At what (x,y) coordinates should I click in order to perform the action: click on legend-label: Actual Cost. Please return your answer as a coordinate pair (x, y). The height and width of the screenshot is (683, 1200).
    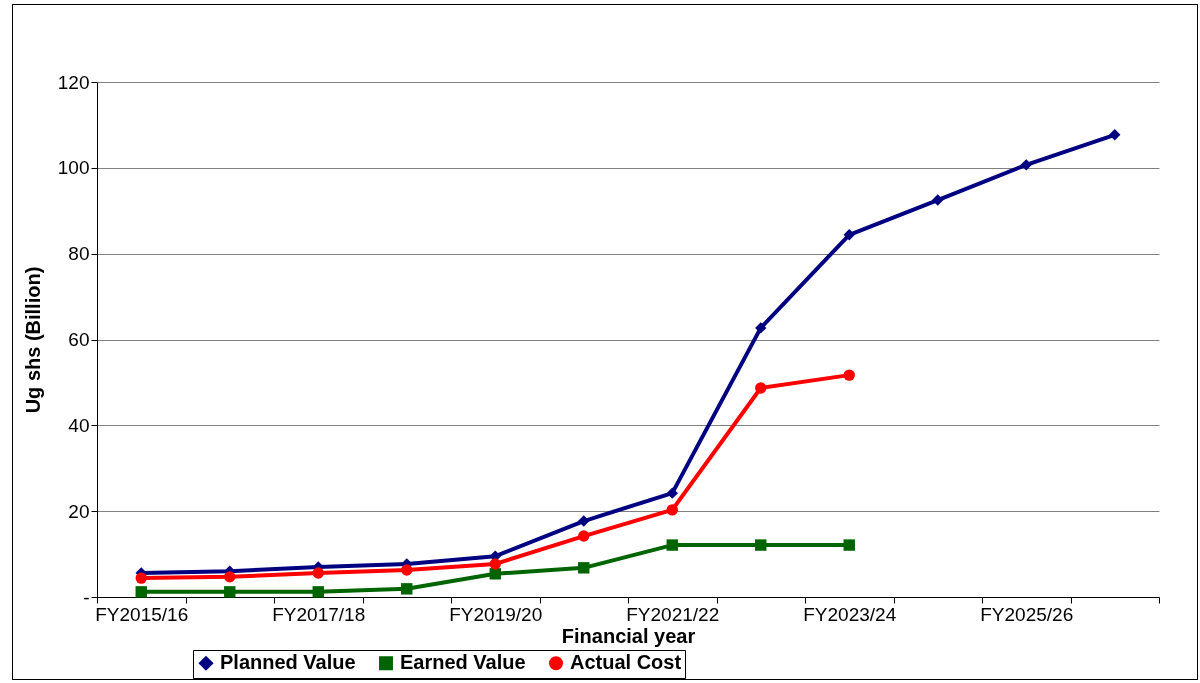
    Looking at the image, I should click on (626, 662).